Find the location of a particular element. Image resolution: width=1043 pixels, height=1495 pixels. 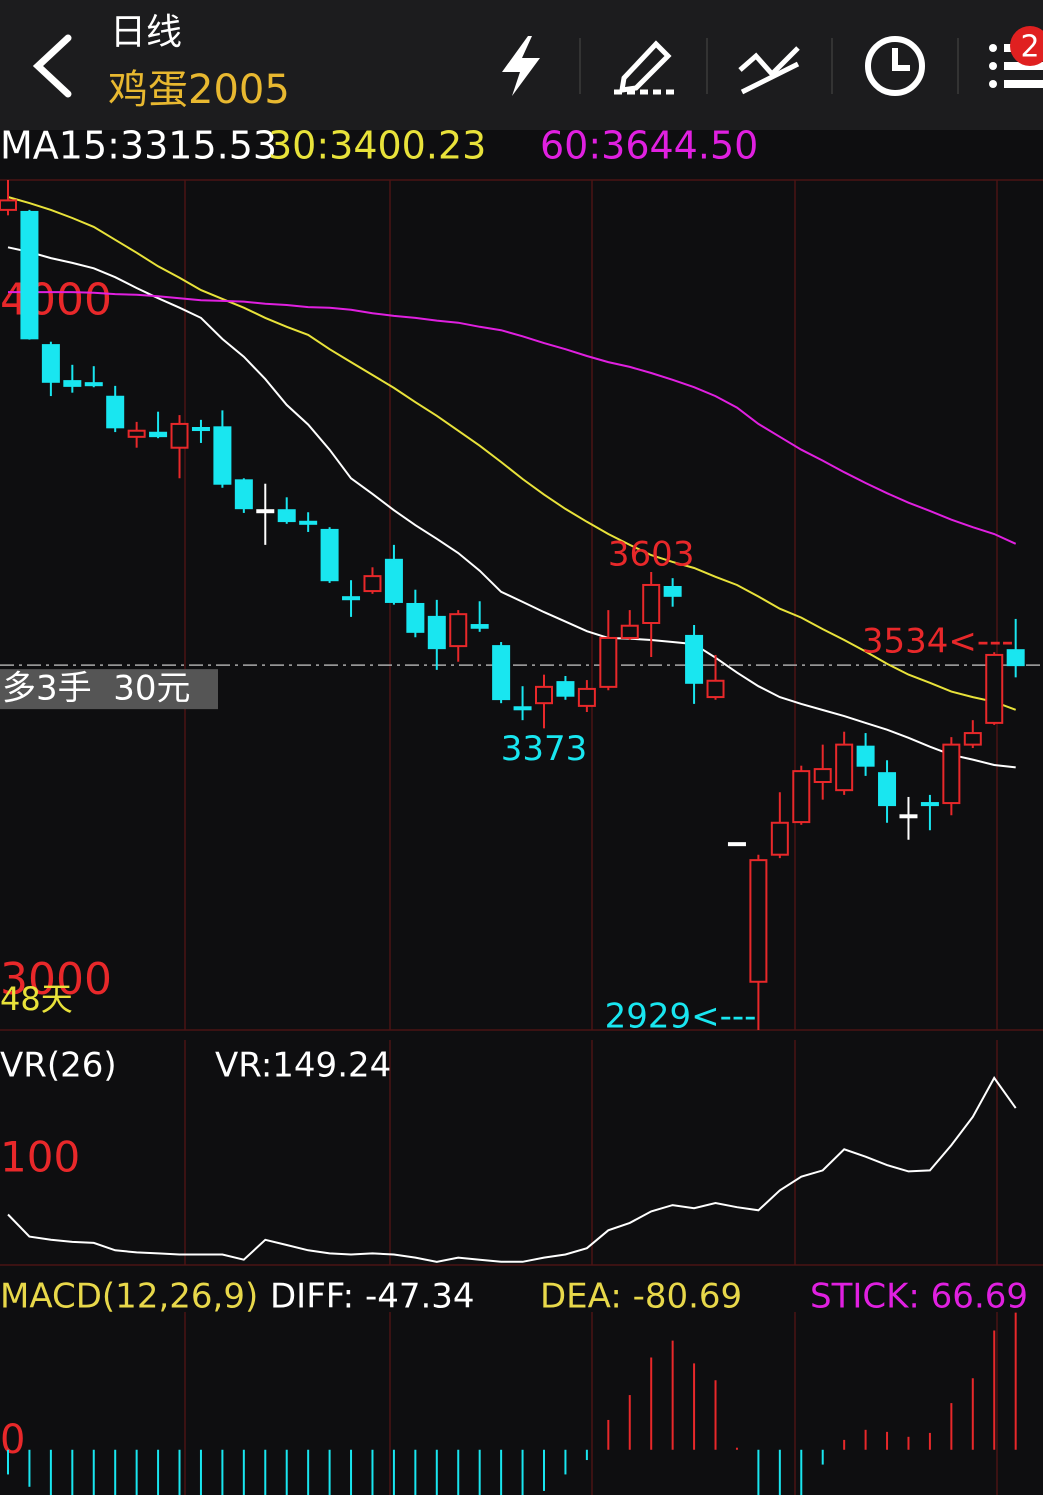

period-title: 日线 is located at coordinates (146, 32).